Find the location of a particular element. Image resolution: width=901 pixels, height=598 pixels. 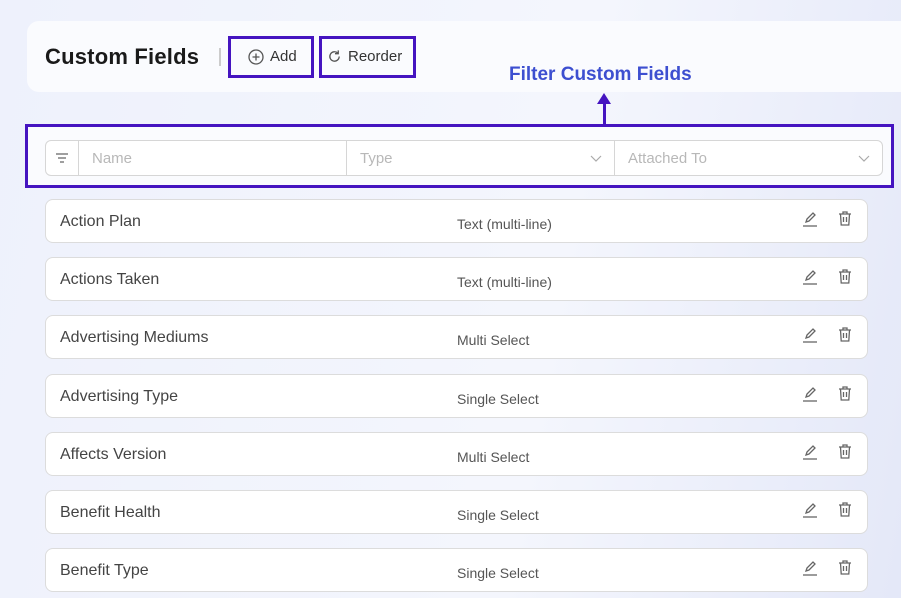

reorder-button: Reorder is located at coordinates (364, 56).